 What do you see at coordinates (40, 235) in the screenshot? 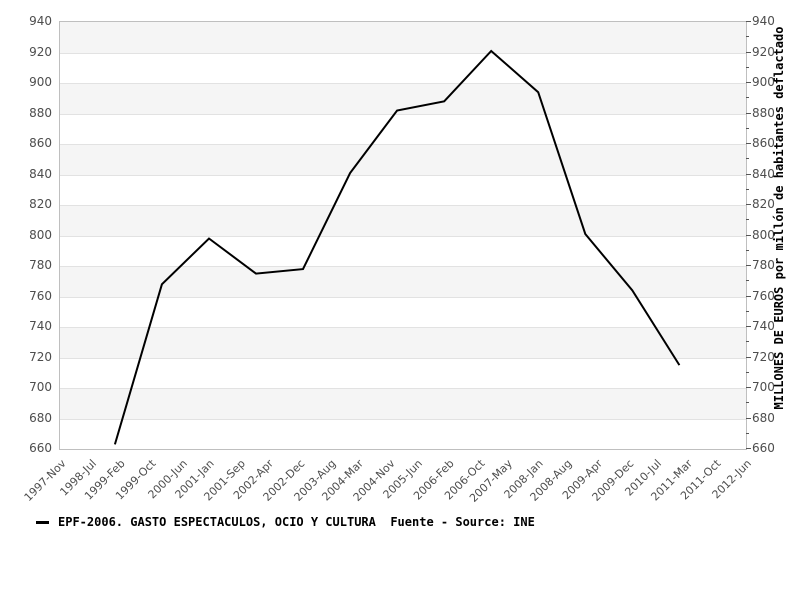
I see `y-tick-label-left: 800` at bounding box center [40, 235].